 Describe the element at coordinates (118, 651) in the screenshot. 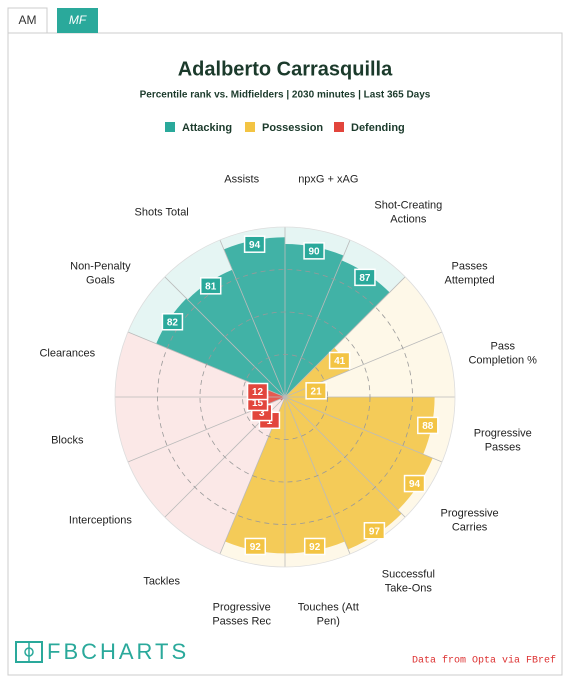

I see `brand: FBCHARTS` at that location.